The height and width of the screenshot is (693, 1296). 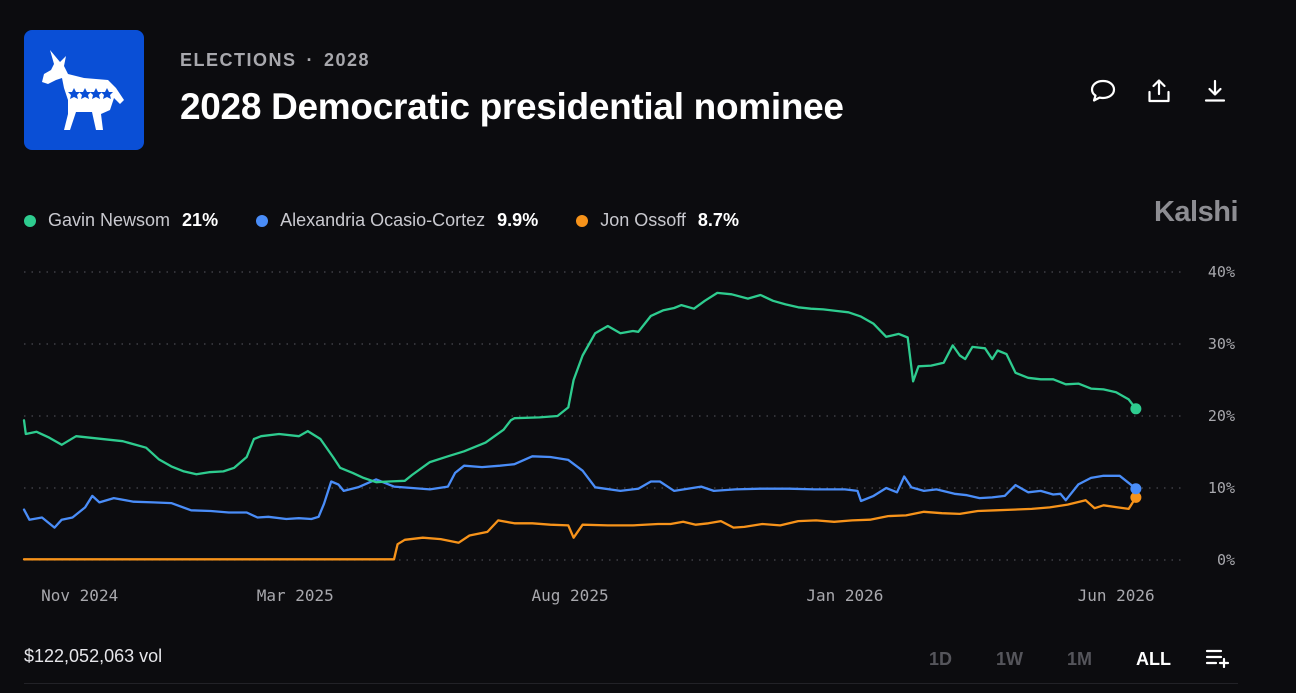 What do you see at coordinates (631, 683) in the screenshot?
I see `footer-divider` at bounding box center [631, 683].